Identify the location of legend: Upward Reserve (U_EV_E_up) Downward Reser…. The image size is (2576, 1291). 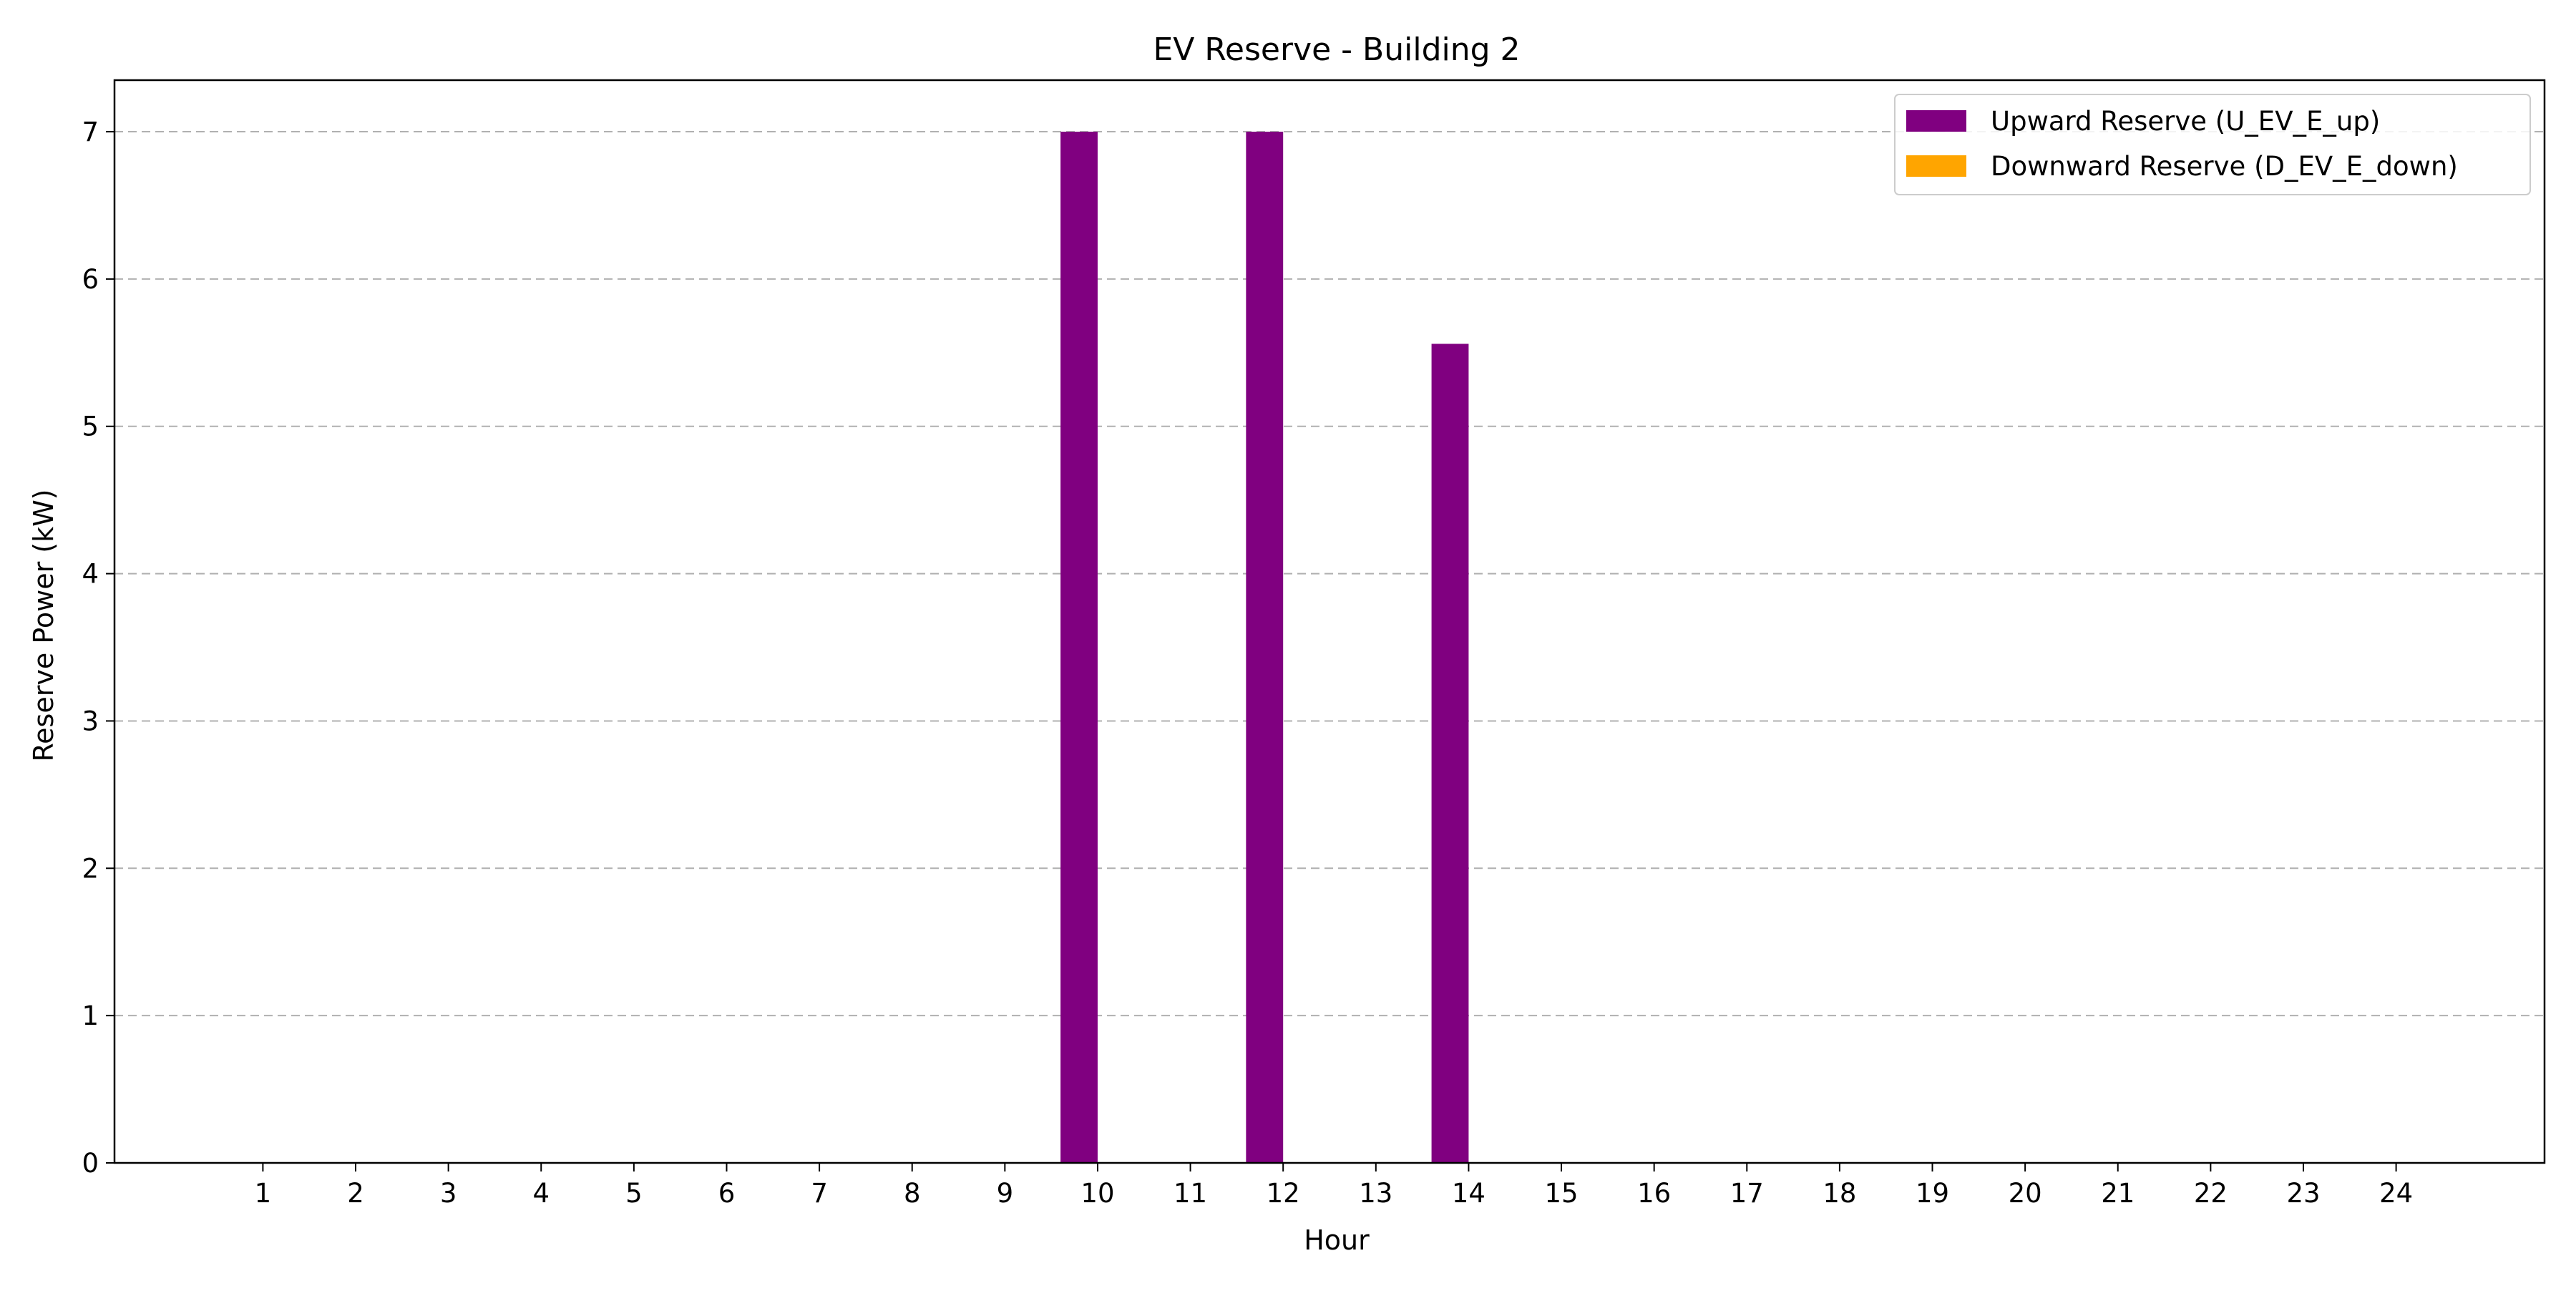
(2212, 144).